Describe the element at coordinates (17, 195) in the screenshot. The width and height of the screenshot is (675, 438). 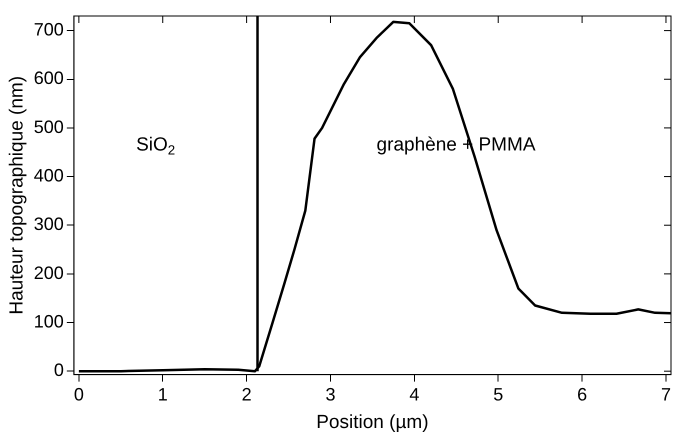
I see `y-axis-title: Hauteur topographique (nm)` at that location.